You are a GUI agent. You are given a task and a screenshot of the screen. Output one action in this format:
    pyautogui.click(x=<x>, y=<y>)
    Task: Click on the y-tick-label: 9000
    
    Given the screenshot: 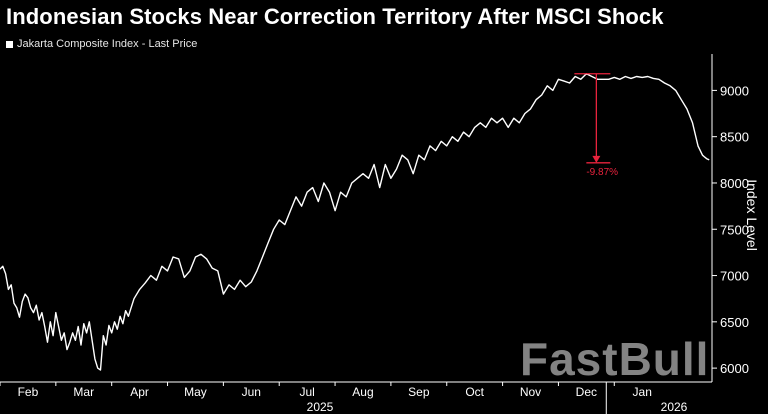 What is the action you would take?
    pyautogui.click(x=734, y=90)
    